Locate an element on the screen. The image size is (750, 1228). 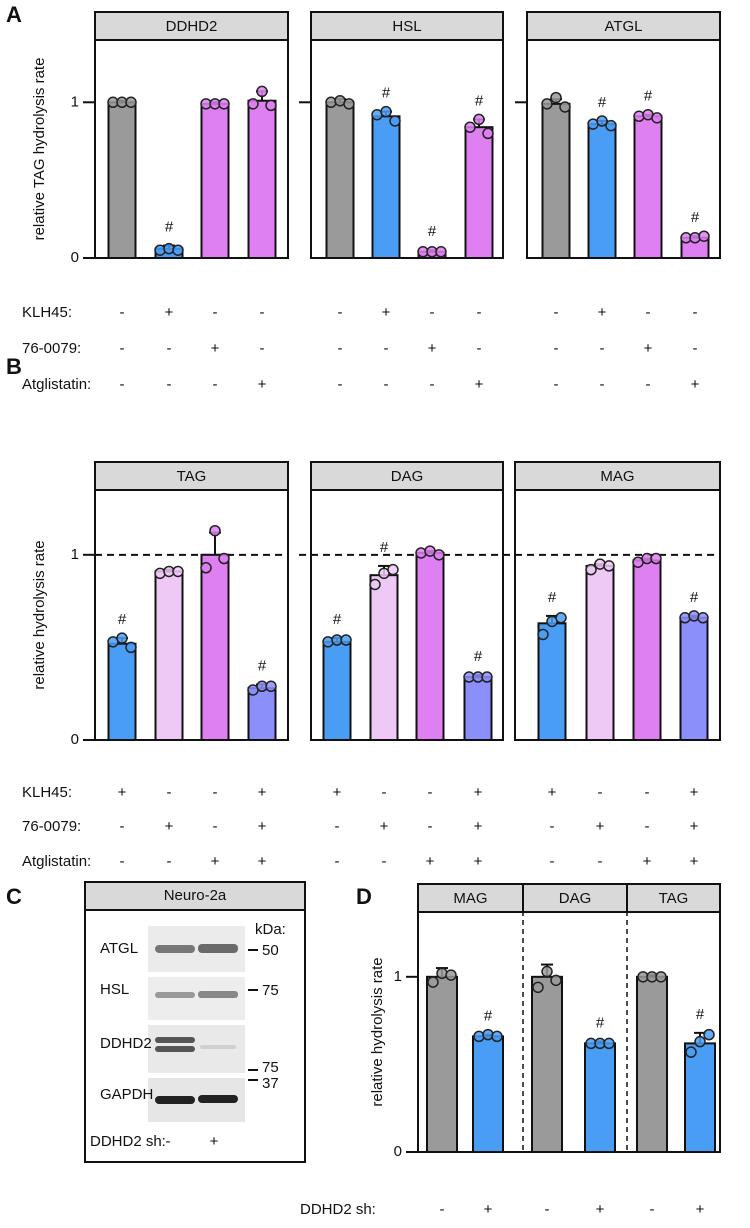
y-axis-label: relative TAG hydrolysis rate is located at coordinates (39, 149).